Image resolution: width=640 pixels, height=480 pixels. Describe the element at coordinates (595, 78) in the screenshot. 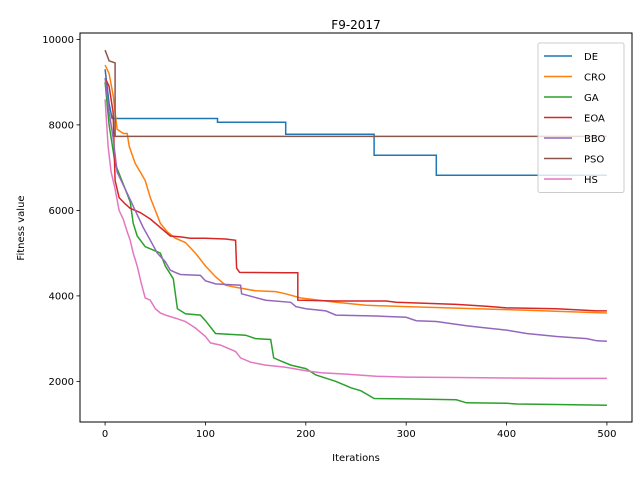

I see `legend-label-cro: CRO` at that location.